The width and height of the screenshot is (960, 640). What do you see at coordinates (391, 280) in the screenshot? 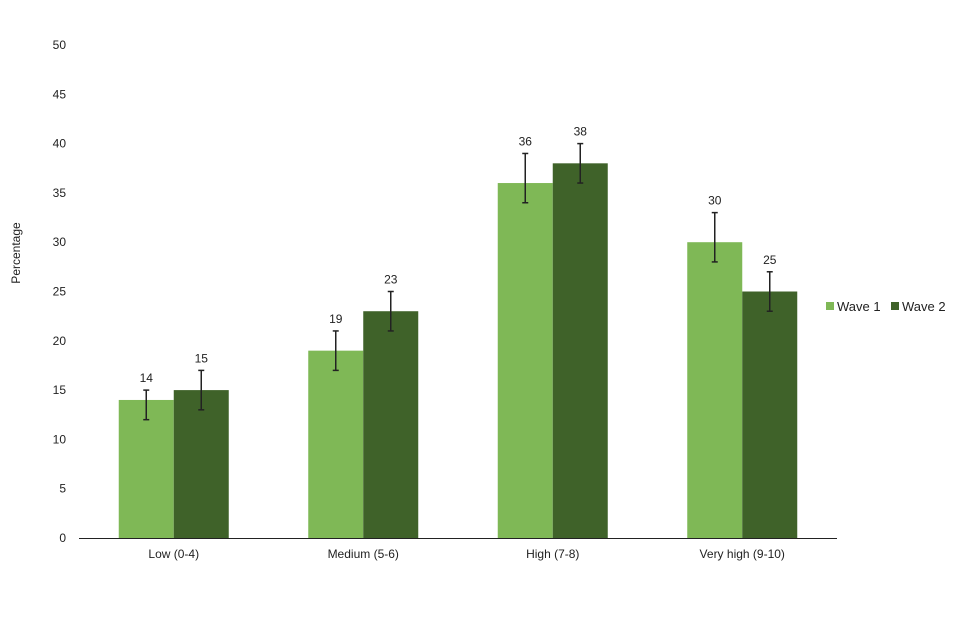
I see `data-label: 23` at bounding box center [391, 280].